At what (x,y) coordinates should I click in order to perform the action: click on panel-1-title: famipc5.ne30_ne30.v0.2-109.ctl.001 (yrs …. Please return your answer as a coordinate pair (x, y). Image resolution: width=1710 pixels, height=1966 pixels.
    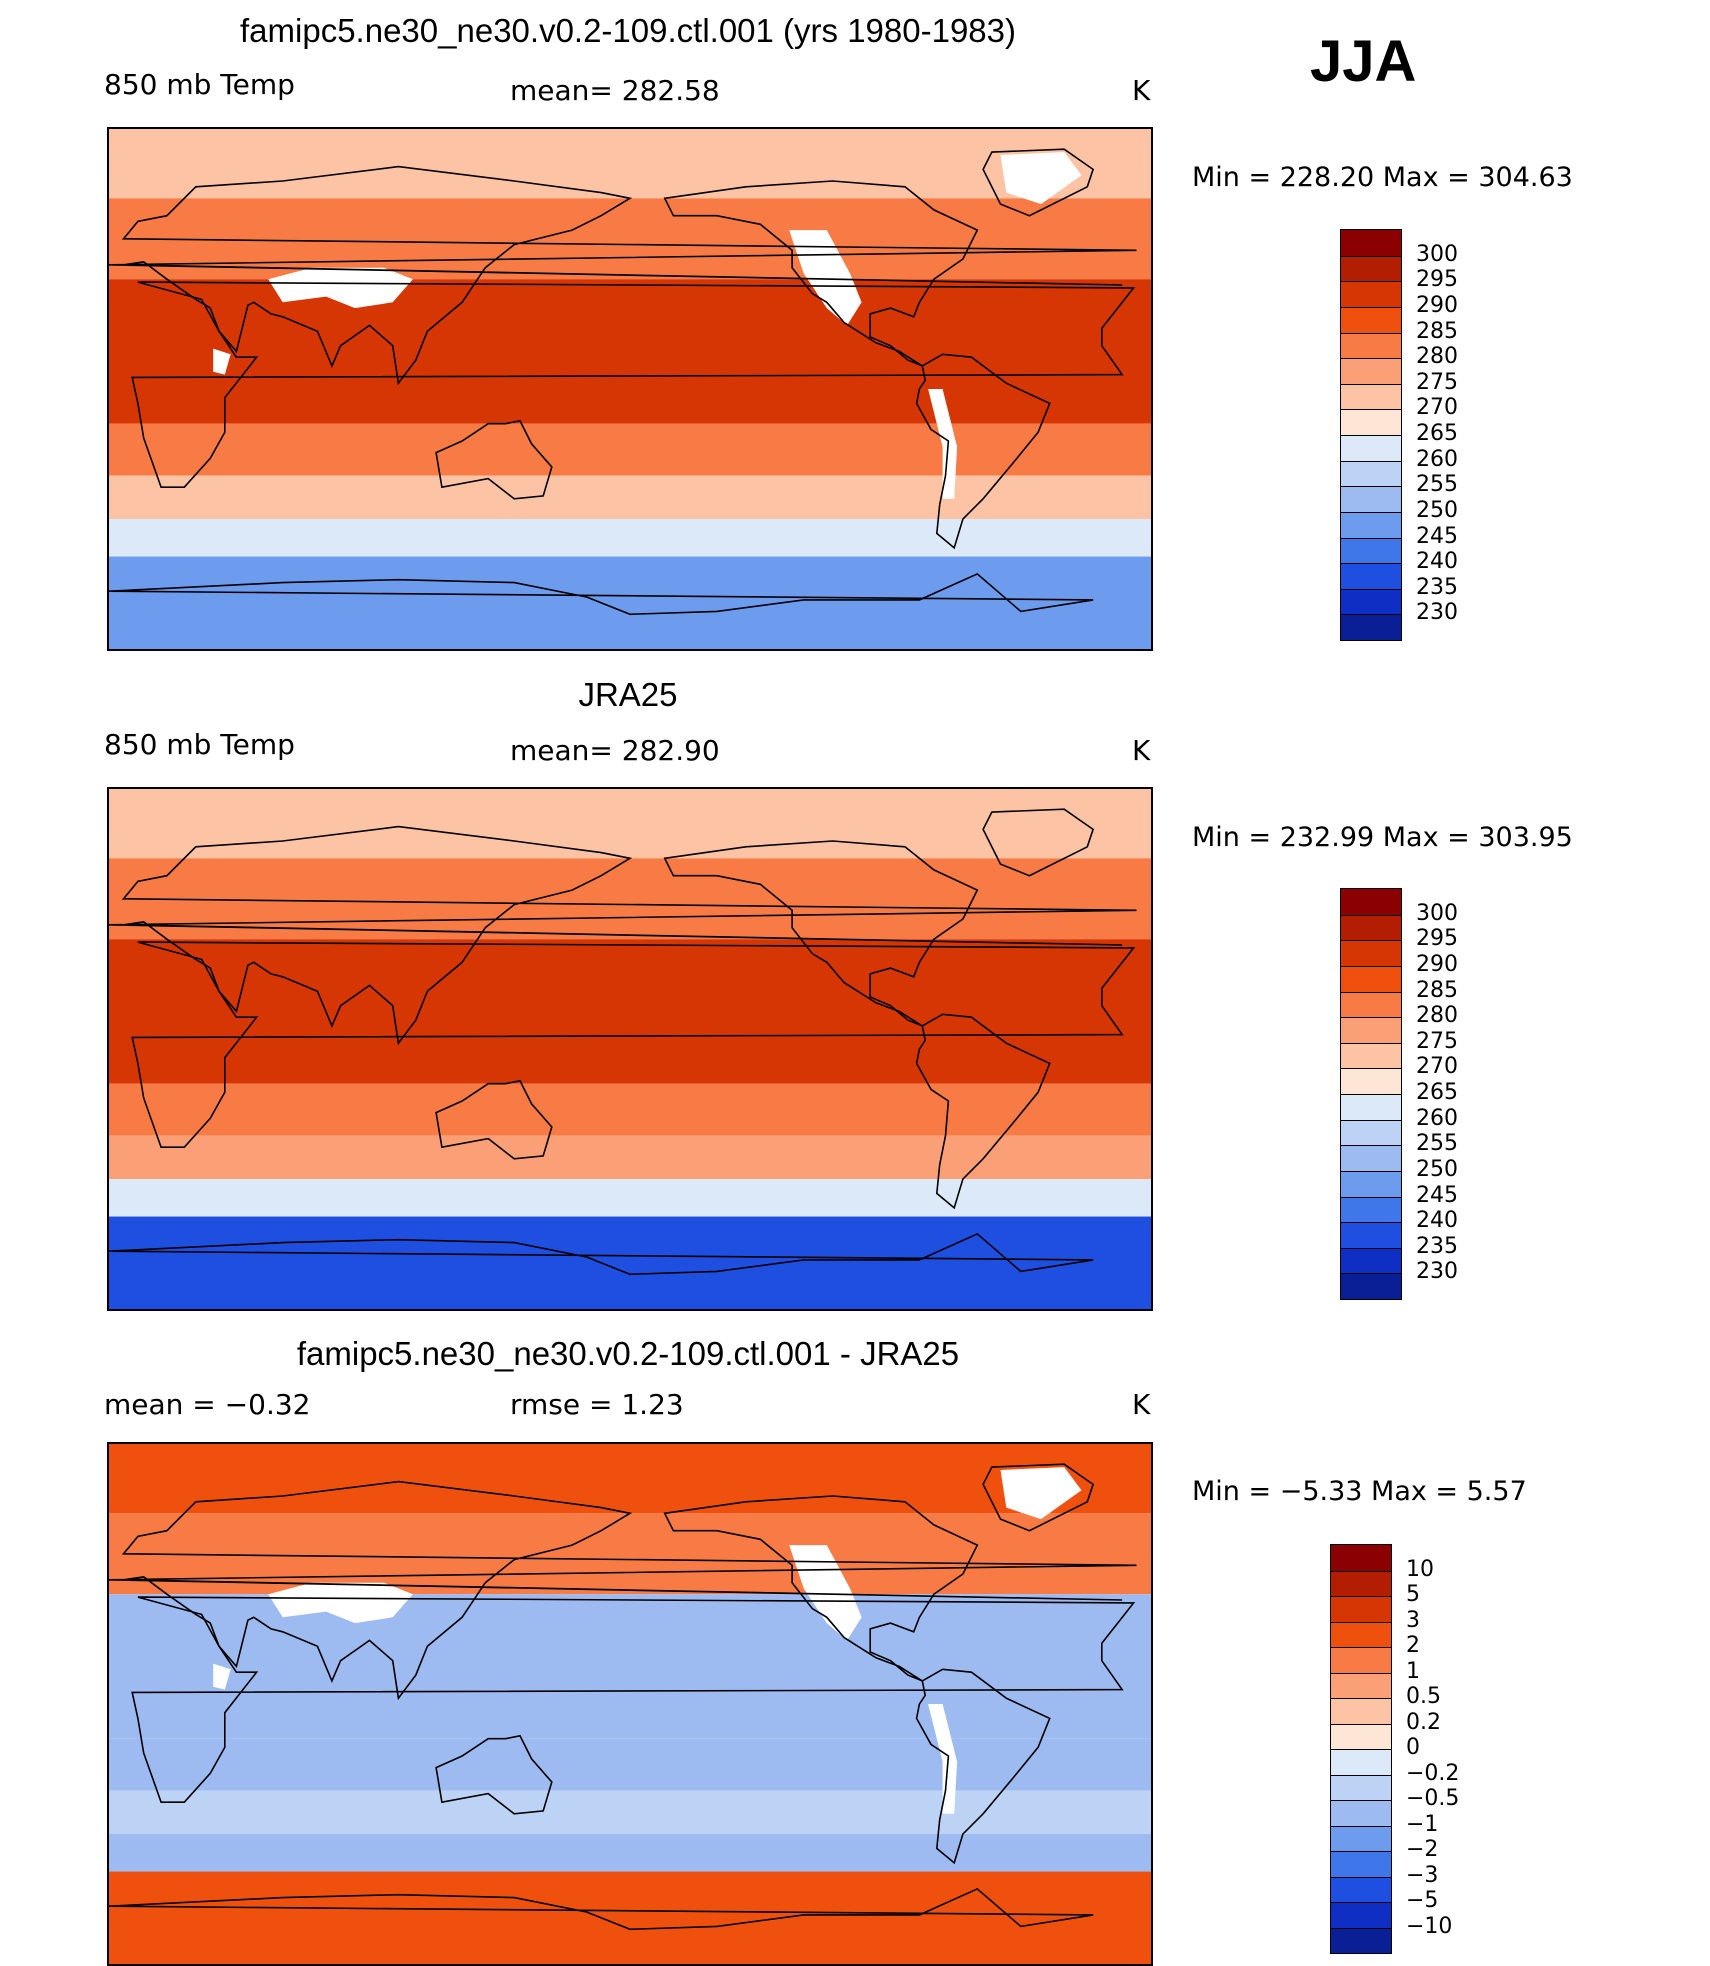
    Looking at the image, I should click on (628, 30).